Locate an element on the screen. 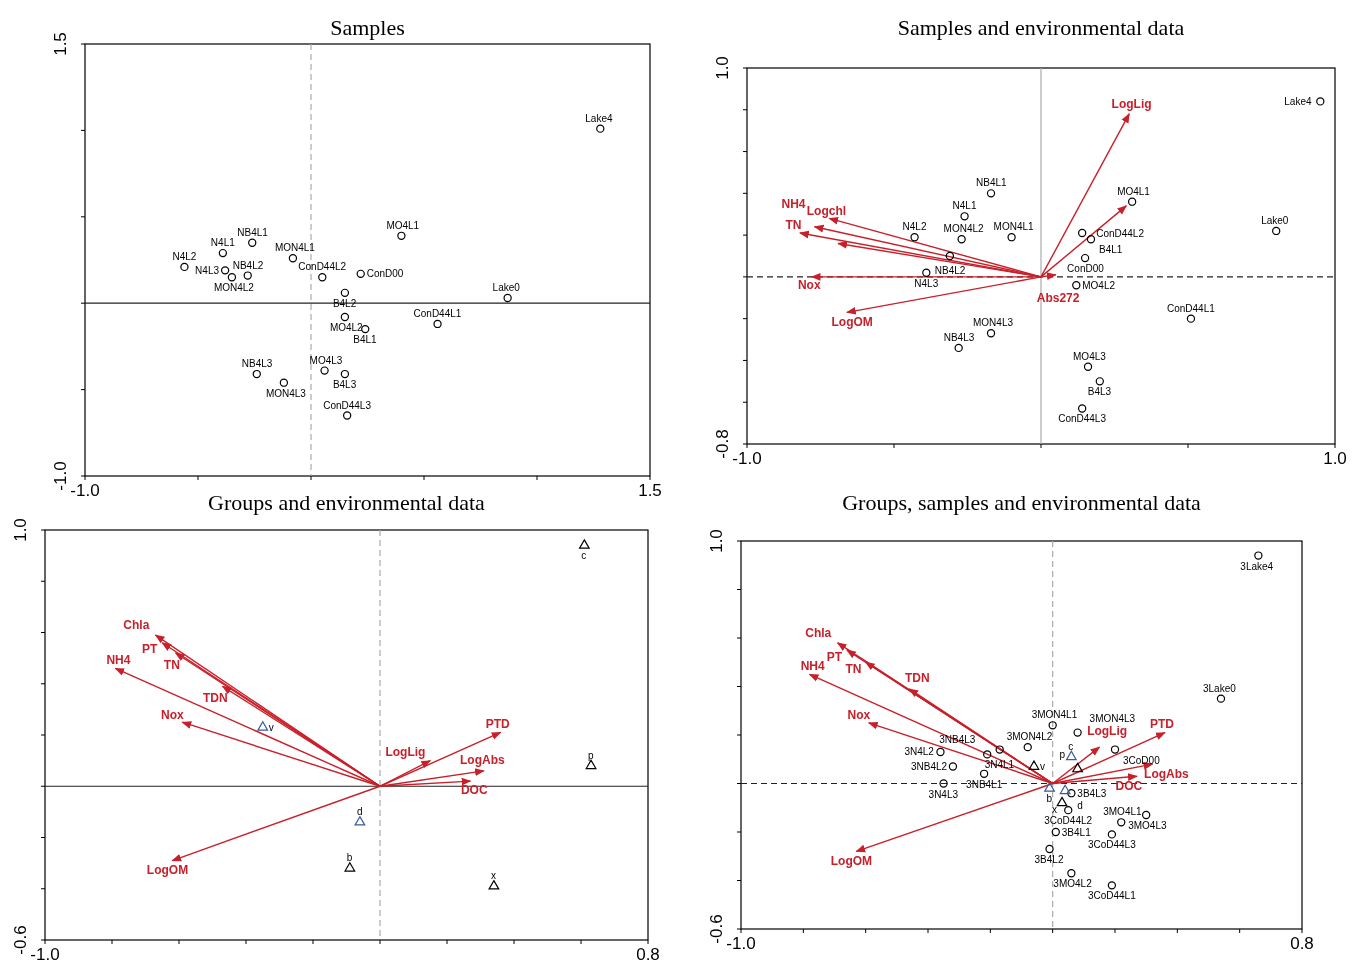 The height and width of the screenshot is (967, 1366). series-label: Logchl is located at coordinates (826, 210).